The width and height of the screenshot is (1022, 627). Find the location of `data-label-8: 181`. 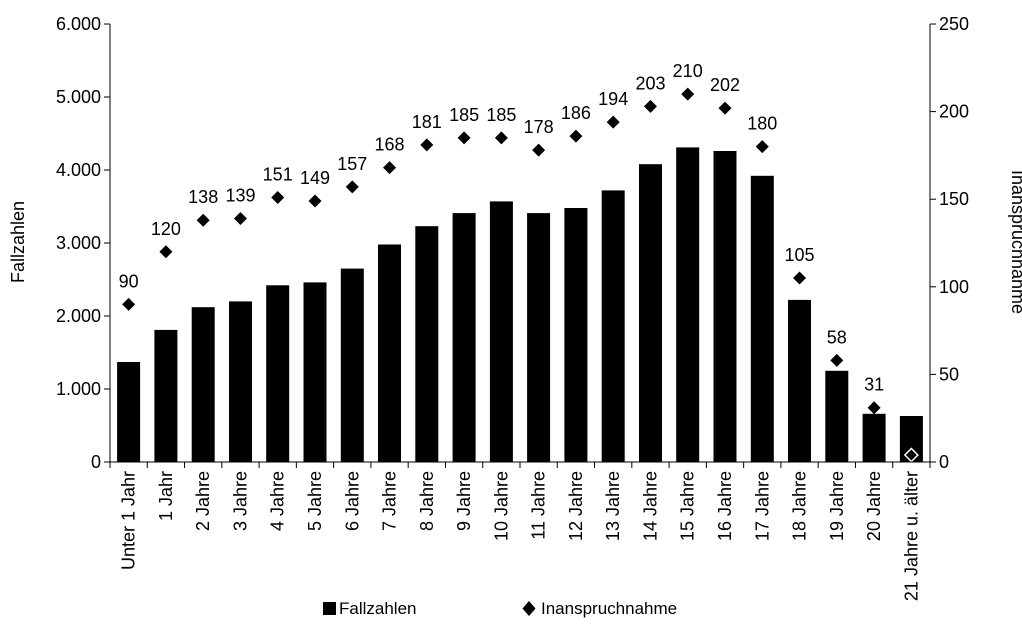

data-label-8: 181 is located at coordinates (427, 122).